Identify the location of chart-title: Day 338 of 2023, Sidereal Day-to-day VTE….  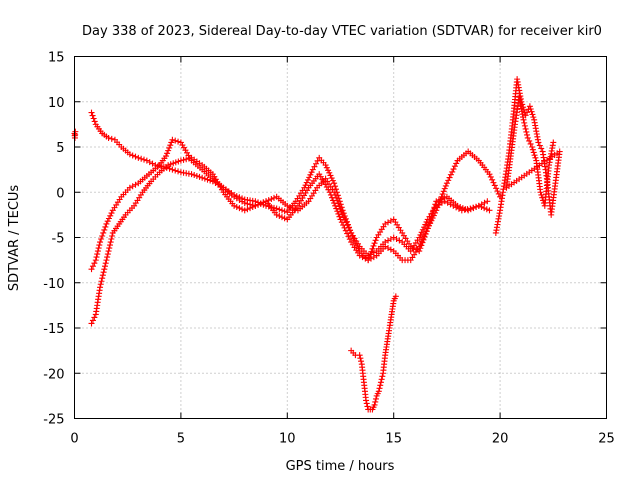
(342, 31).